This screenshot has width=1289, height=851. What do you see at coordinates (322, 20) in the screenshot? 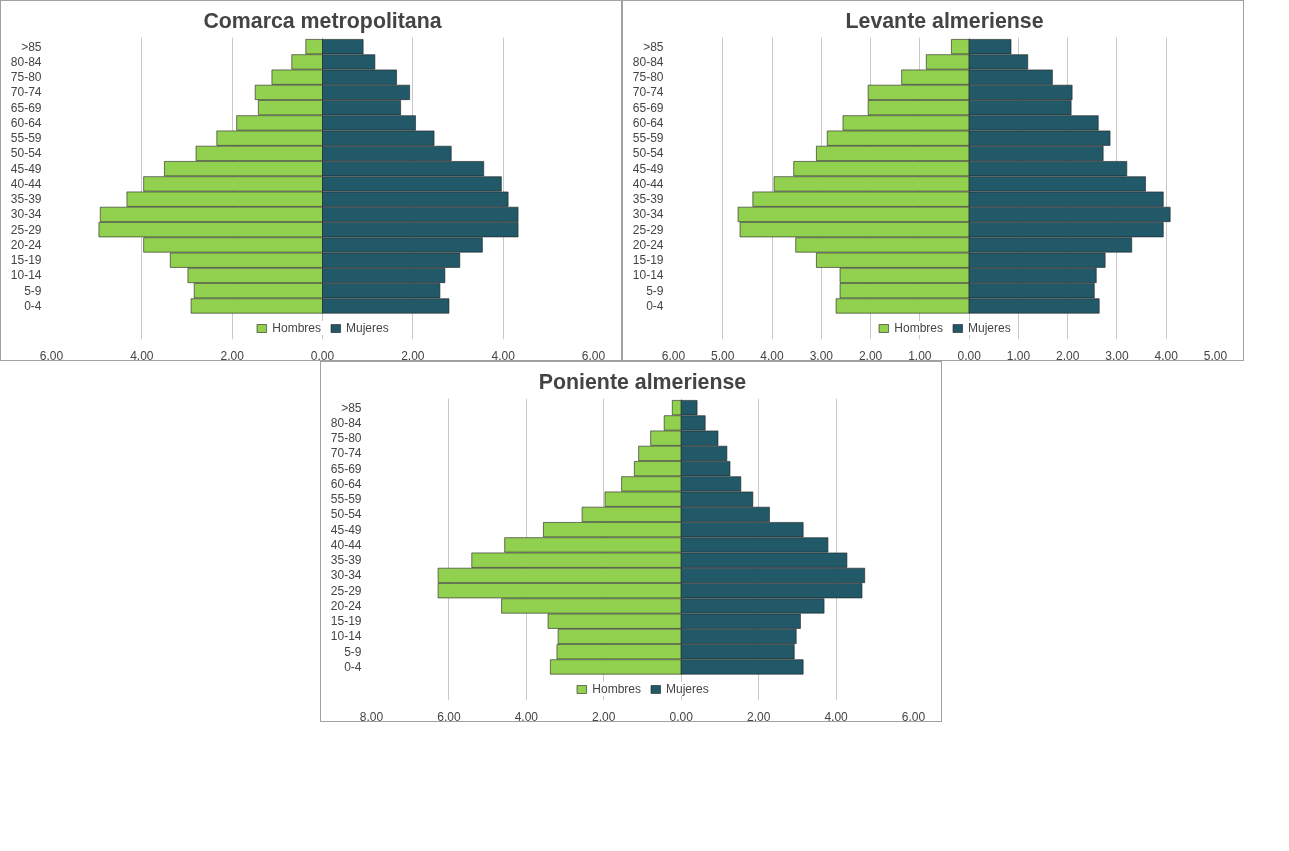
I see `chart-title: Comarca metropolitana` at bounding box center [322, 20].